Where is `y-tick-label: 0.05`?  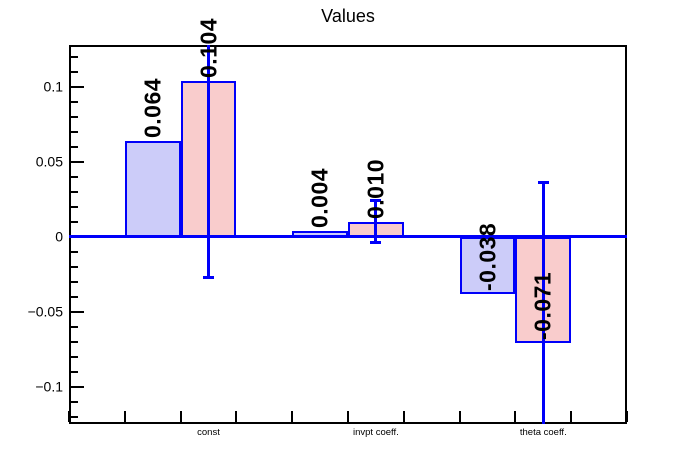 y-tick-label: 0.05 is located at coordinates (49, 161).